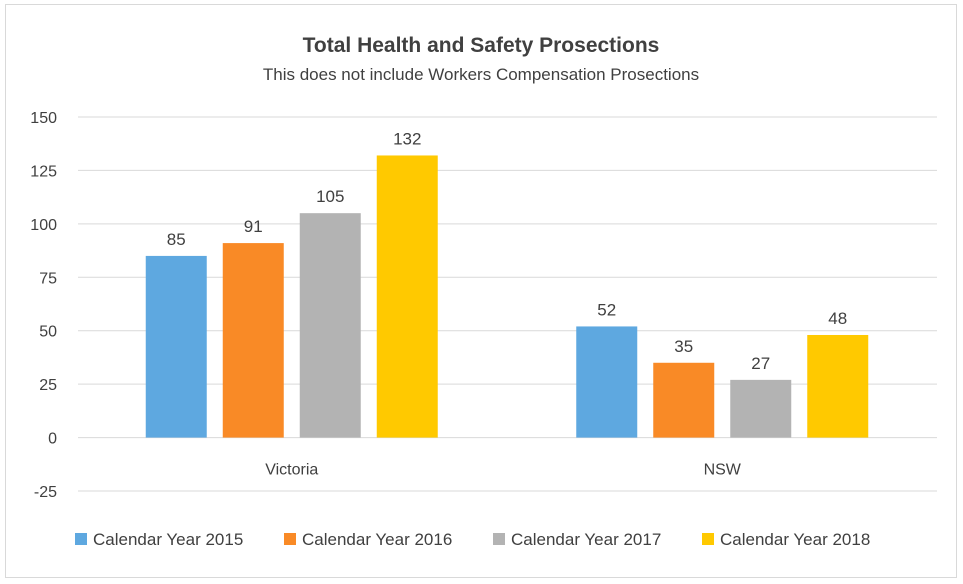 The height and width of the screenshot is (584, 963). I want to click on category-label: NSW, so click(723, 470).